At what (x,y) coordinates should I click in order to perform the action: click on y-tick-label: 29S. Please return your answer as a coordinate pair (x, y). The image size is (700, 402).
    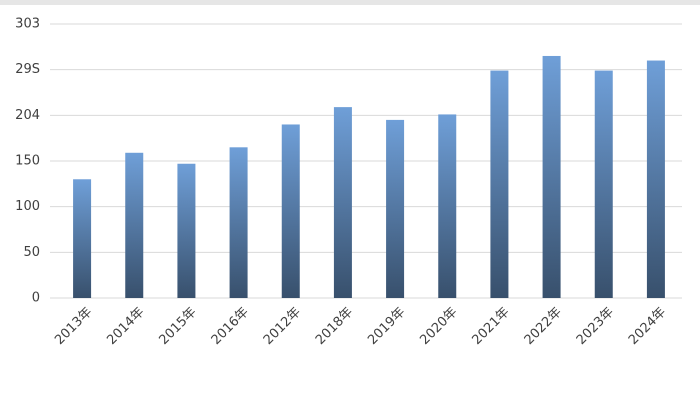
    Looking at the image, I should click on (27, 69).